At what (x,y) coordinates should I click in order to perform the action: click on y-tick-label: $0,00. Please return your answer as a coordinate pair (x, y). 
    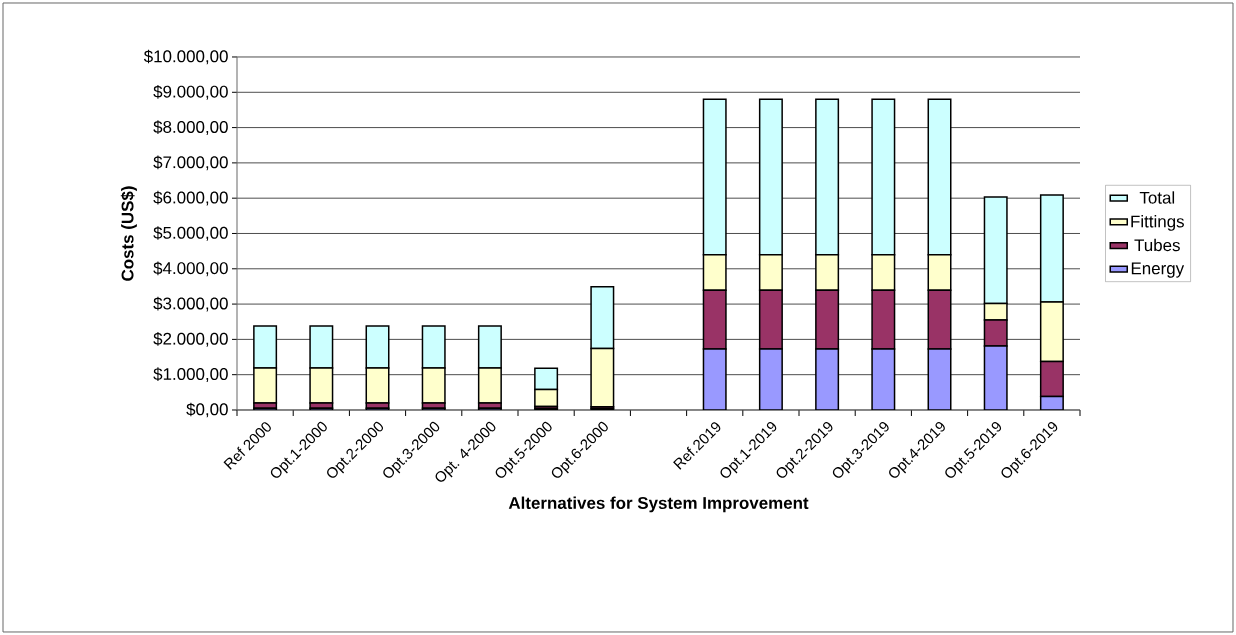
    Looking at the image, I should click on (207, 410).